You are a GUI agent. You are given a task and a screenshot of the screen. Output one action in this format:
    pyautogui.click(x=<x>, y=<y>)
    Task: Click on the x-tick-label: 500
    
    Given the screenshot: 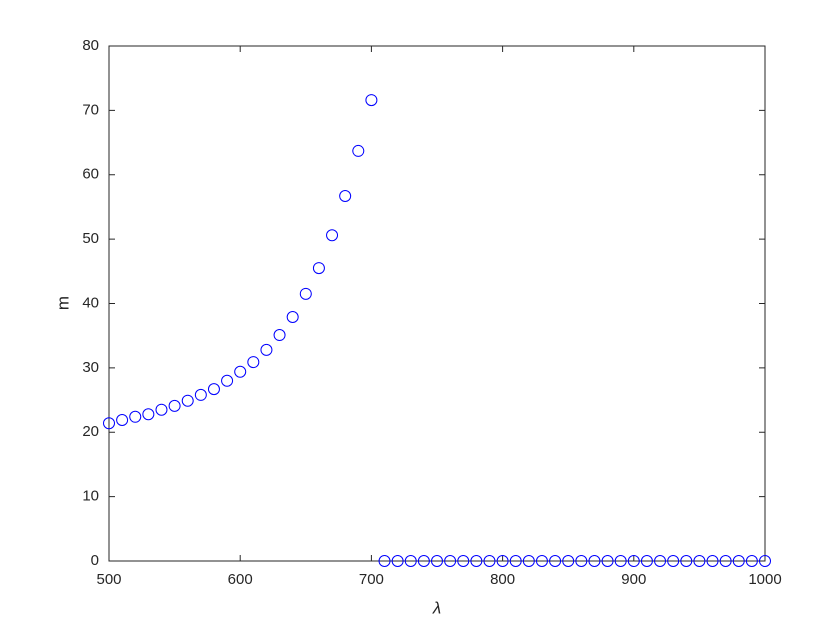 What is the action you would take?
    pyautogui.click(x=108, y=579)
    